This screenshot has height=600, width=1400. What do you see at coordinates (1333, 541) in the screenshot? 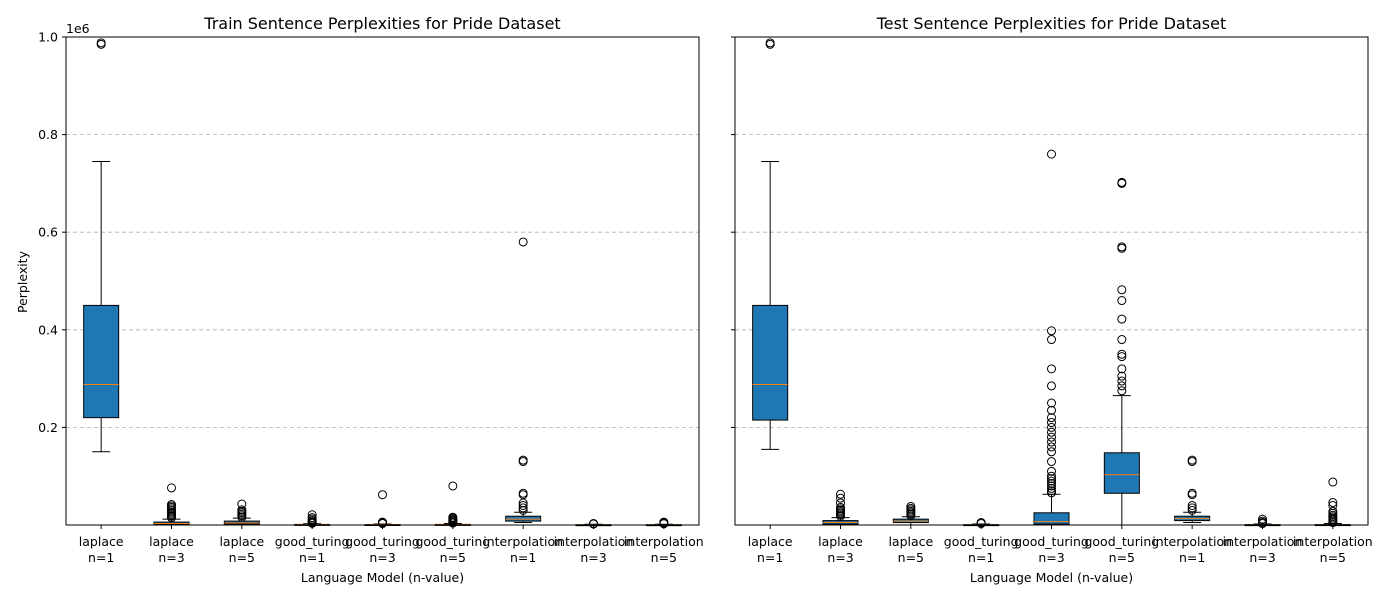
I see `test-x-tick-label-model: interpolation` at bounding box center [1333, 541].